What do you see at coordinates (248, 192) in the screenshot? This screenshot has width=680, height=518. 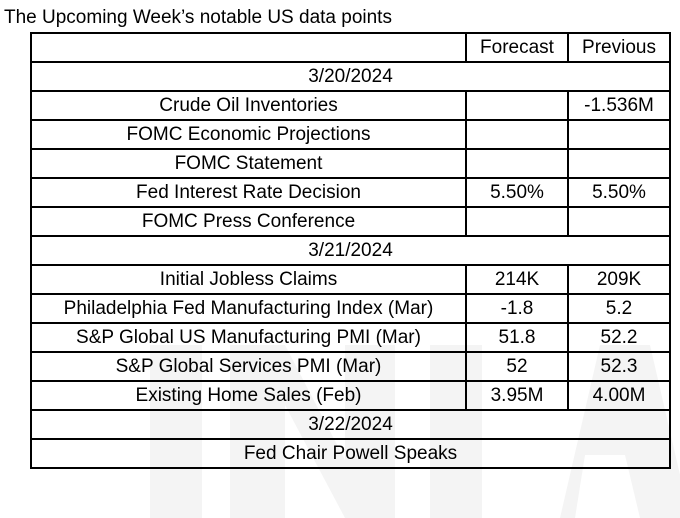 I see `event-cell: Fed Interest Rate Decision` at bounding box center [248, 192].